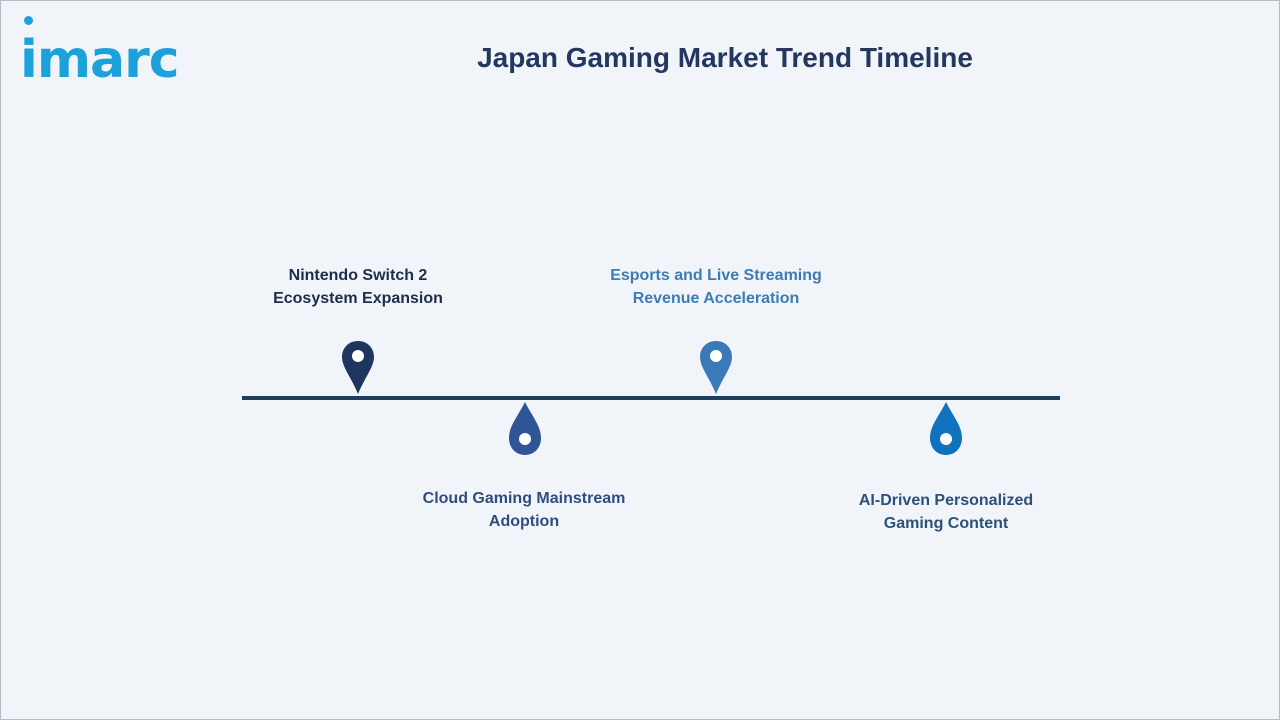  I want to click on event-label-1: Nintendo Switch 2 Ecosystem Expansion, so click(358, 287).